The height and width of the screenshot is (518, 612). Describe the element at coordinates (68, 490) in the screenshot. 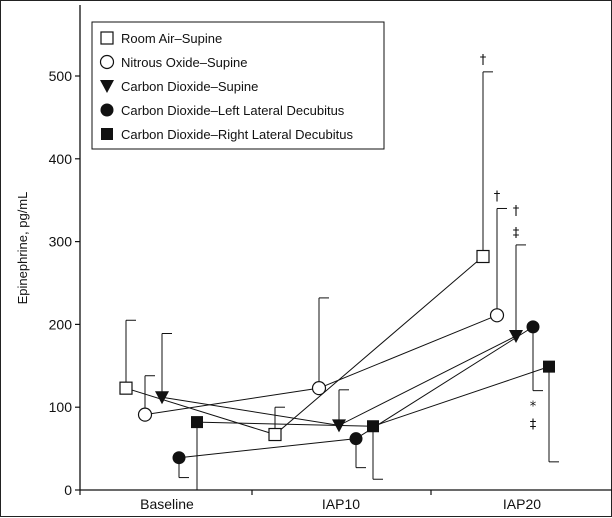

I see `y-tick-label: 0` at that location.